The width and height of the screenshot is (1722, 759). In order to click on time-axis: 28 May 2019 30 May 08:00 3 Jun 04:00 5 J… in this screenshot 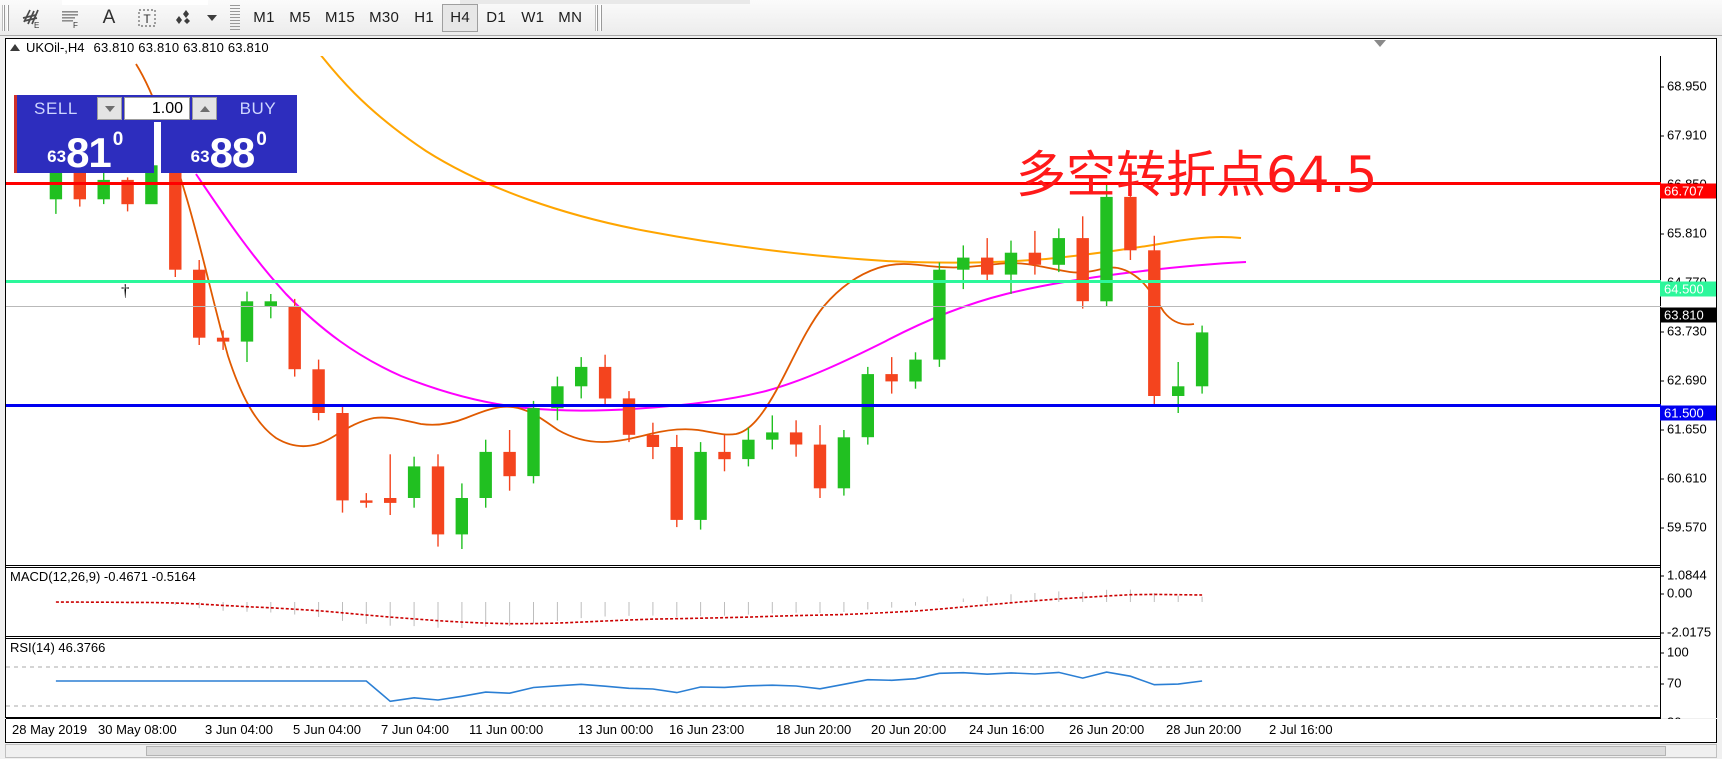, I will do `click(861, 731)`.